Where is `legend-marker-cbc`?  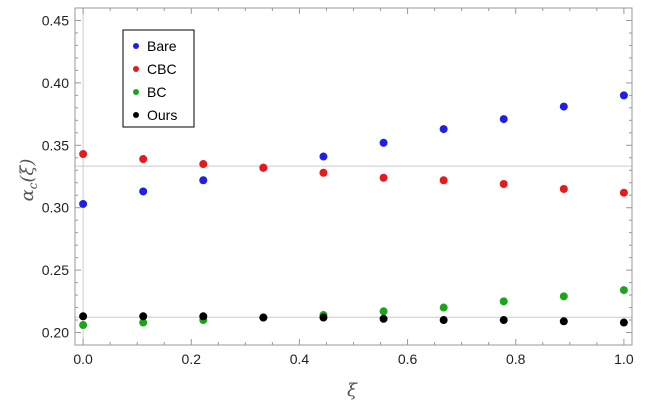 legend-marker-cbc is located at coordinates (136, 69).